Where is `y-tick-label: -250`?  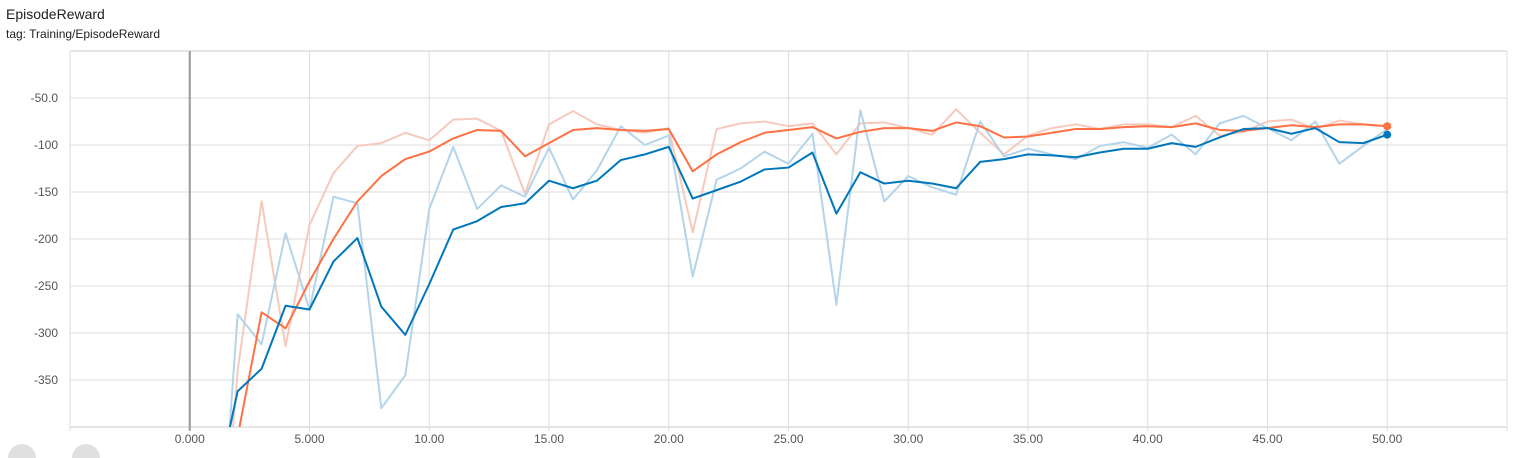
y-tick-label: -250 is located at coordinates (46, 286).